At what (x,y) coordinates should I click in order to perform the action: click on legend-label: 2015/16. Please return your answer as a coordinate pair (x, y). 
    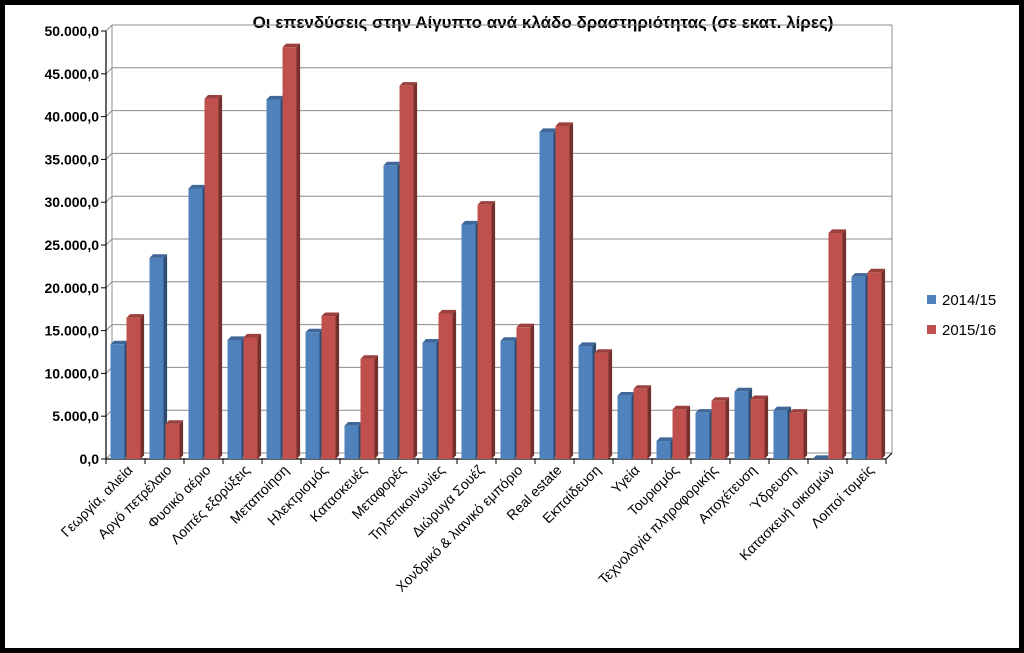
    Looking at the image, I should click on (969, 330).